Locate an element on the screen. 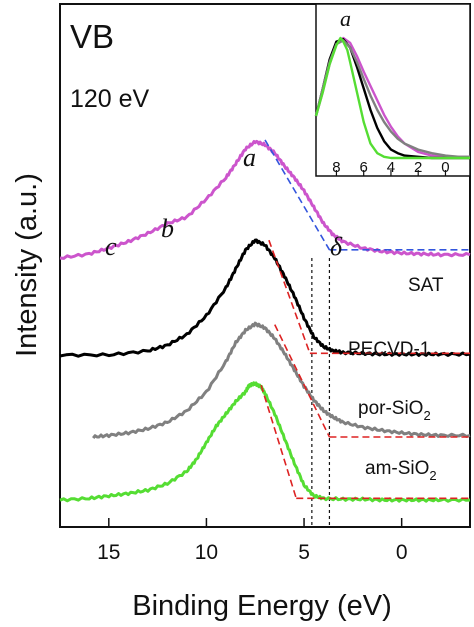  inset-peak-label: a is located at coordinates (345, 18).